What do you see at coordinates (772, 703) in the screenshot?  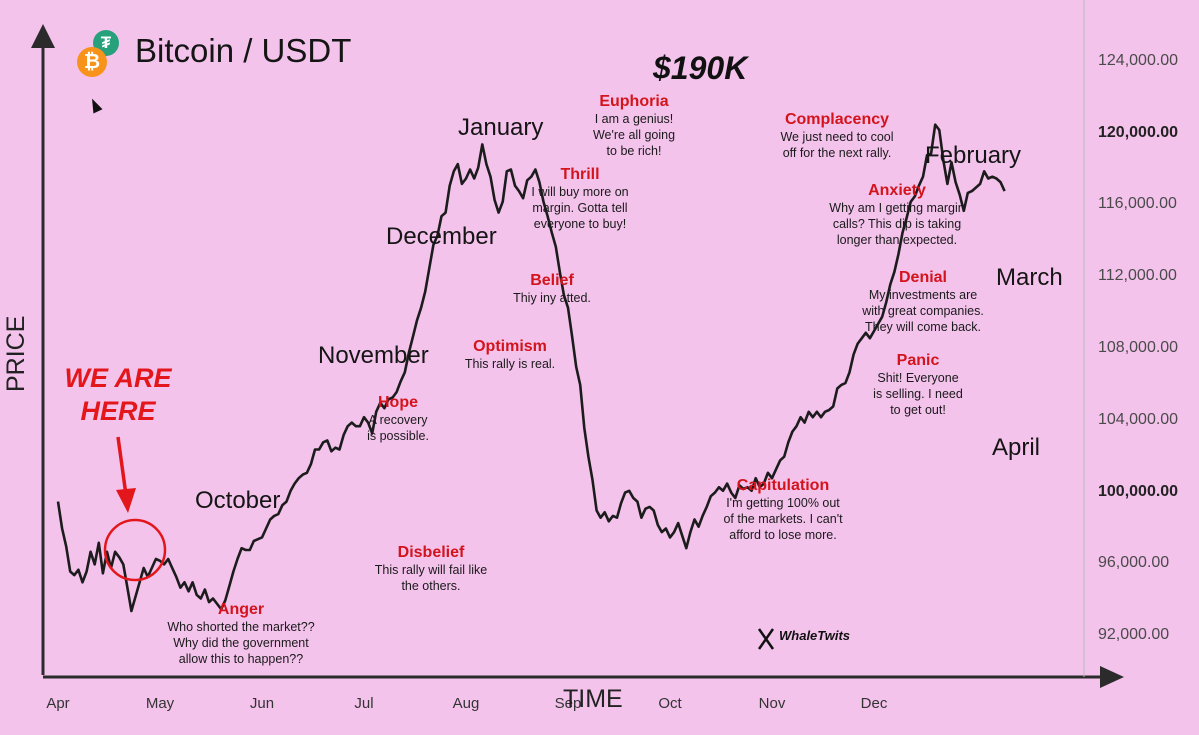 I see `x-tick-label: Nov` at bounding box center [772, 703].